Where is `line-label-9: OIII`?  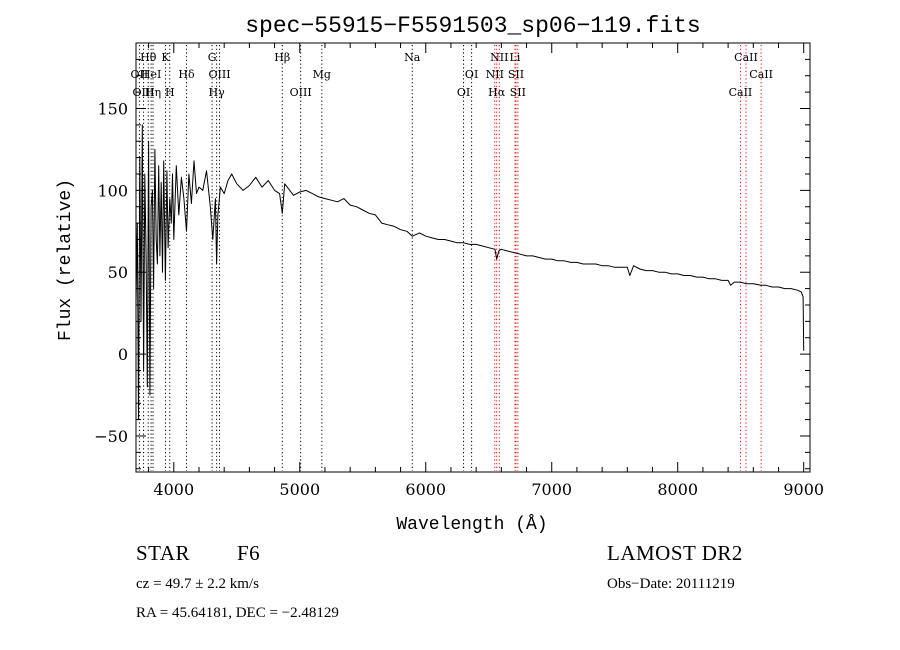 line-label-9: OIII is located at coordinates (219, 74).